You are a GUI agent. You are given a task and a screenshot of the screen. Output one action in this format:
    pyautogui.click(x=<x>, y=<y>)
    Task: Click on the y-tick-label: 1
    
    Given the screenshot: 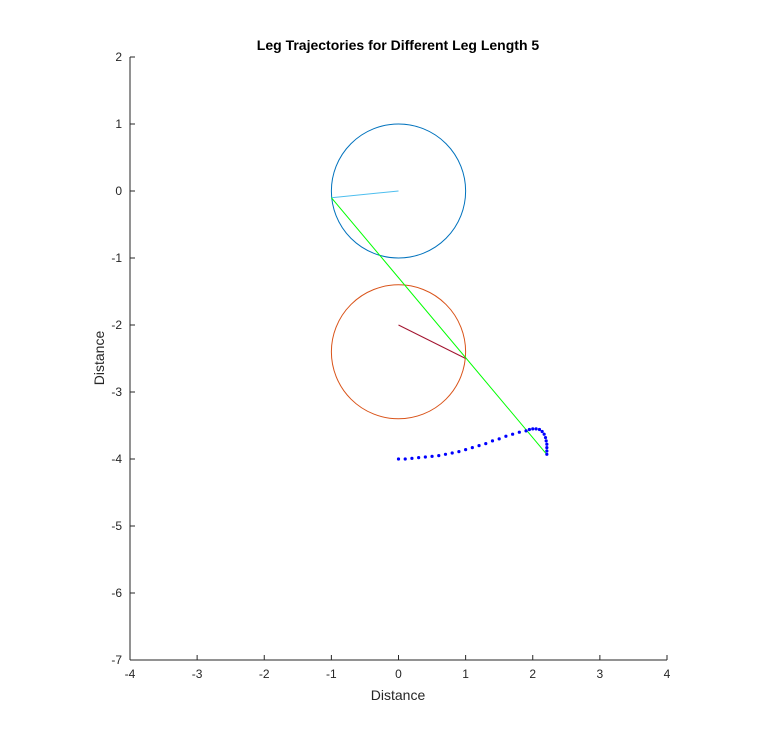 What is the action you would take?
    pyautogui.click(x=118, y=124)
    